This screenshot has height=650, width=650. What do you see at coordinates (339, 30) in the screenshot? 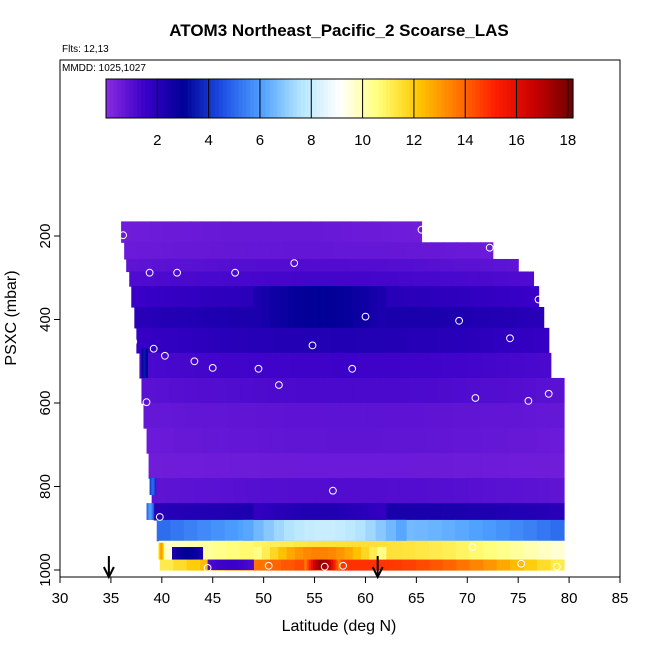
I see `chart-title: ATOM3 Northeast_Pacific_2 Scoarse_LAS` at bounding box center [339, 30].